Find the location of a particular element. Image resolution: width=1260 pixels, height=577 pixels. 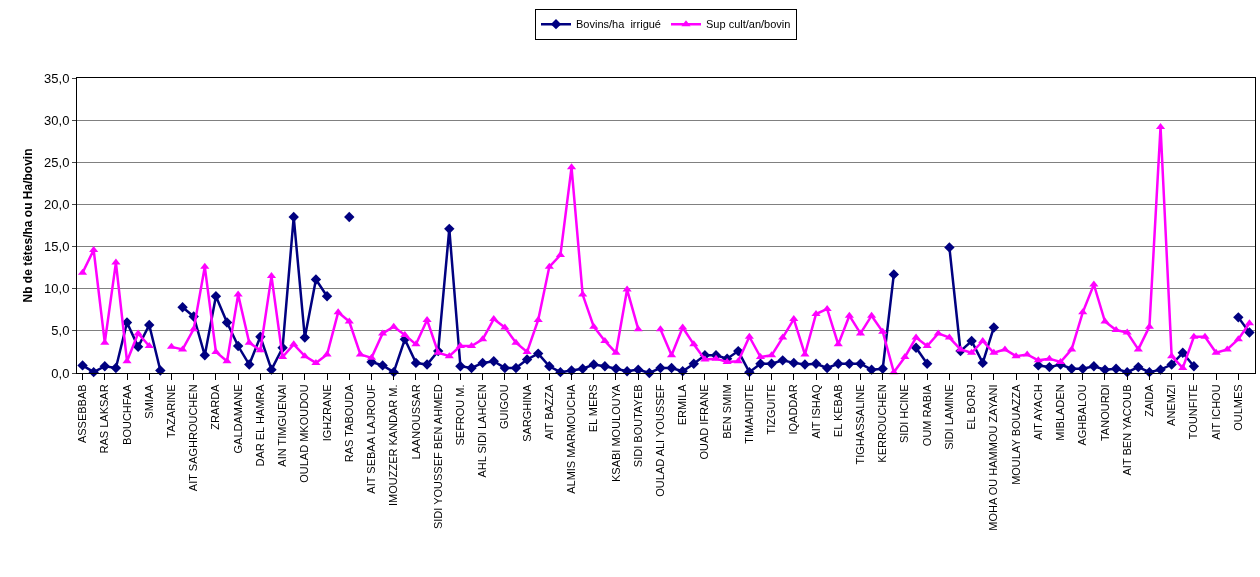

x-tick-label: AIT BEN YACOUB is located at coordinates (1126, 430).